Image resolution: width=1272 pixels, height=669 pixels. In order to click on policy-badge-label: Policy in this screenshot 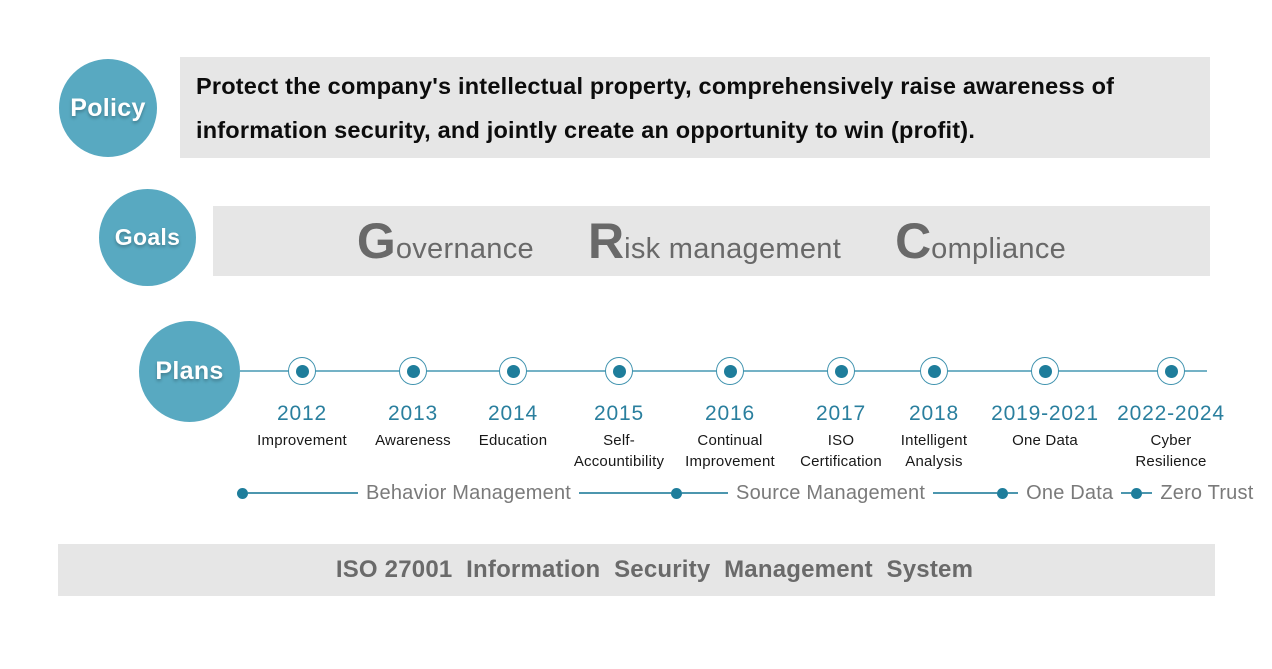, I will do `click(108, 107)`.